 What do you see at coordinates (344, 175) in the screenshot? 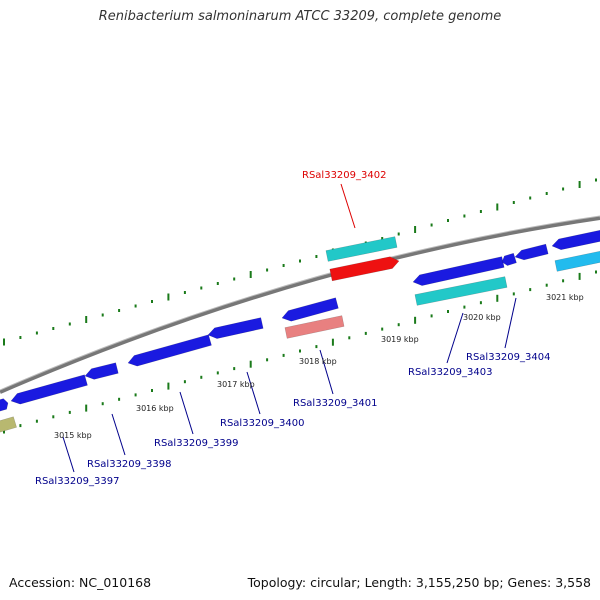
I see `gene-label-rsal33209-3402: RSal33209_3402` at bounding box center [344, 175].